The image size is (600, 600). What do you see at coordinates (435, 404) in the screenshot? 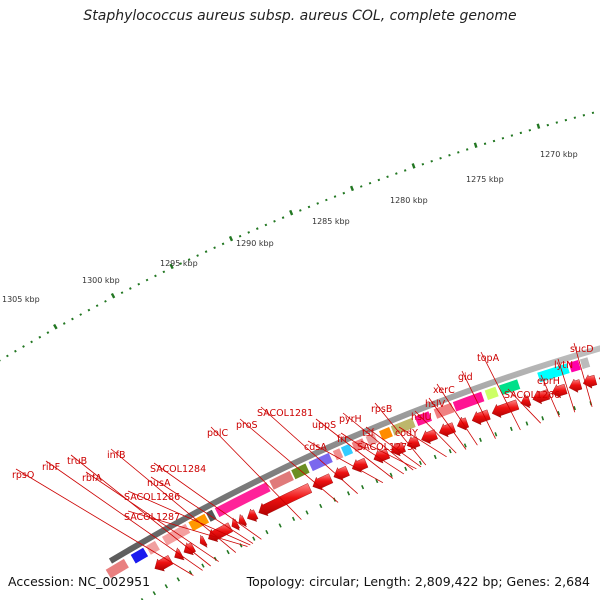
I see `gene-label: hslV` at bounding box center [435, 404].